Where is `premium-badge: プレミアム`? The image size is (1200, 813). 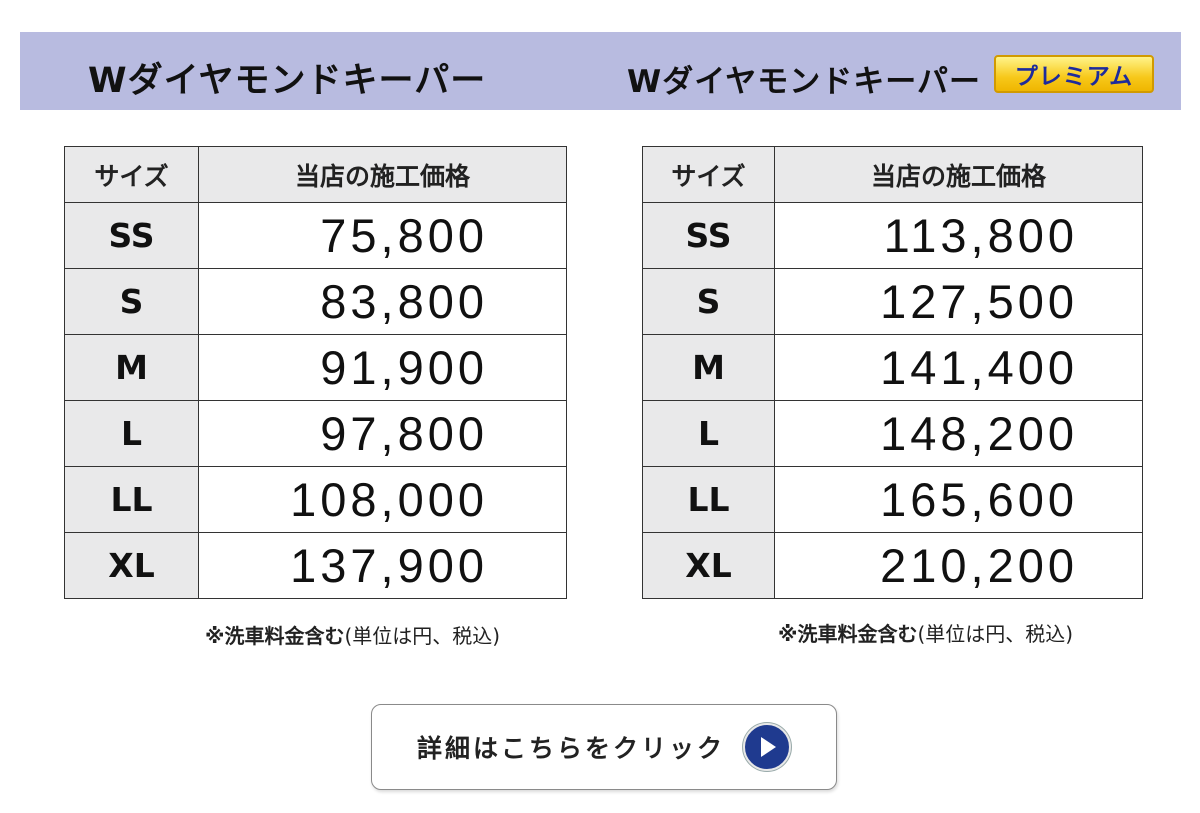 premium-badge: プレミアム is located at coordinates (1074, 74).